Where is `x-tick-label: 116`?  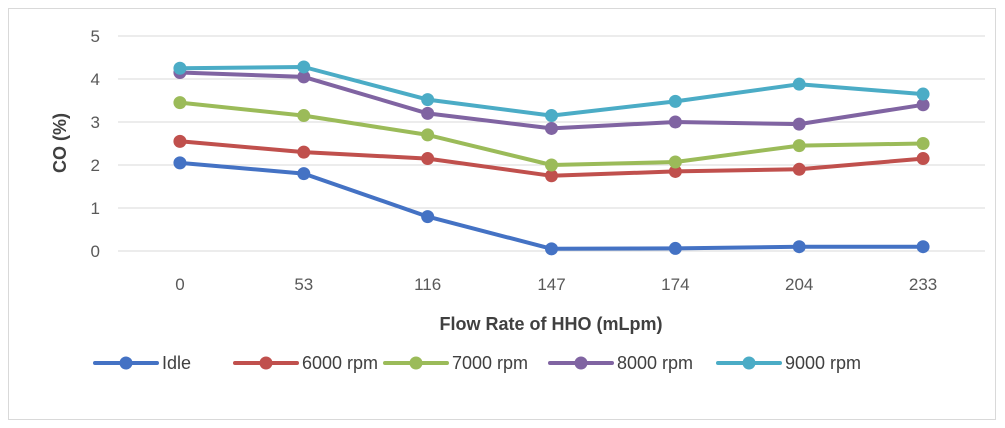
x-tick-label: 116 is located at coordinates (427, 284).